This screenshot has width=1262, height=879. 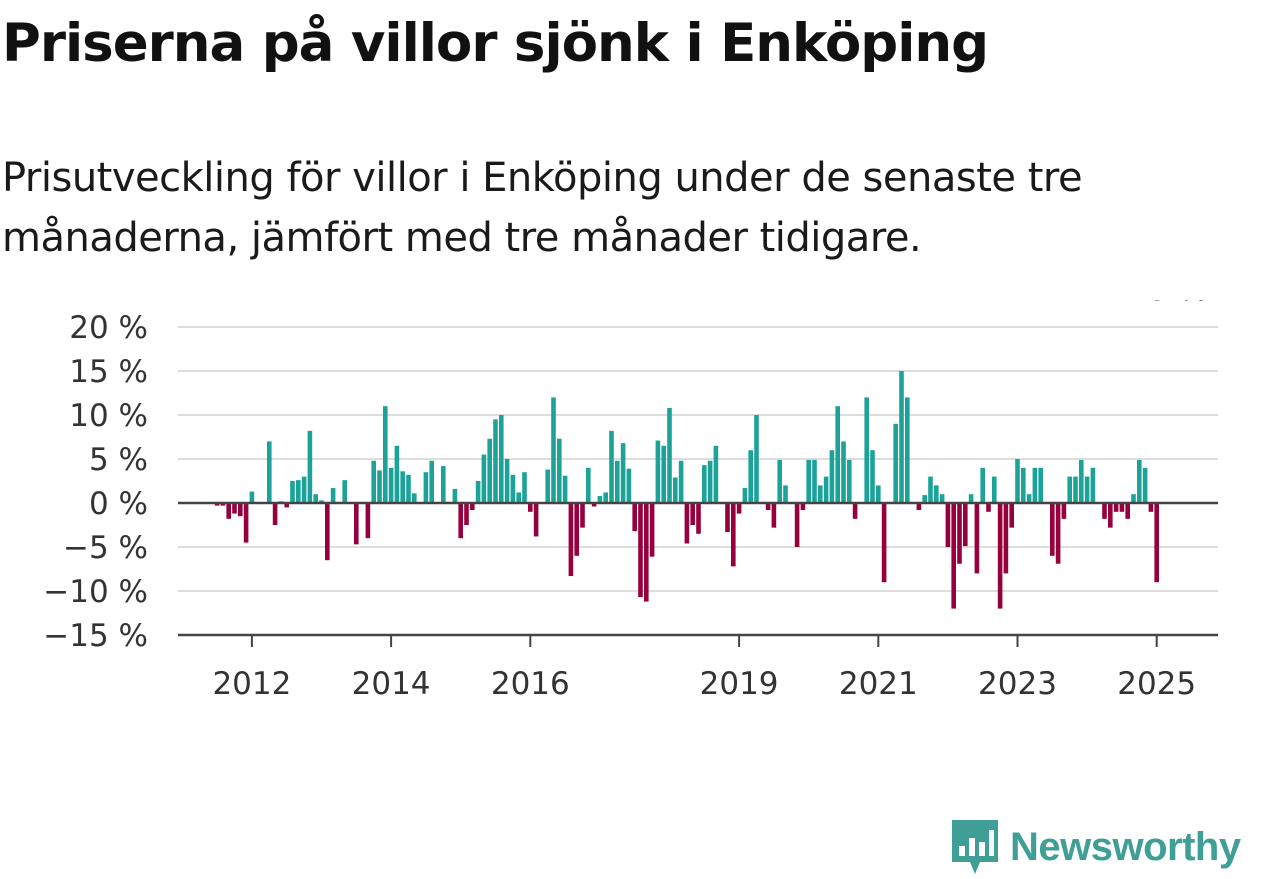 What do you see at coordinates (95, 592) in the screenshot?
I see `y-tick-label: −10 %` at bounding box center [95, 592].